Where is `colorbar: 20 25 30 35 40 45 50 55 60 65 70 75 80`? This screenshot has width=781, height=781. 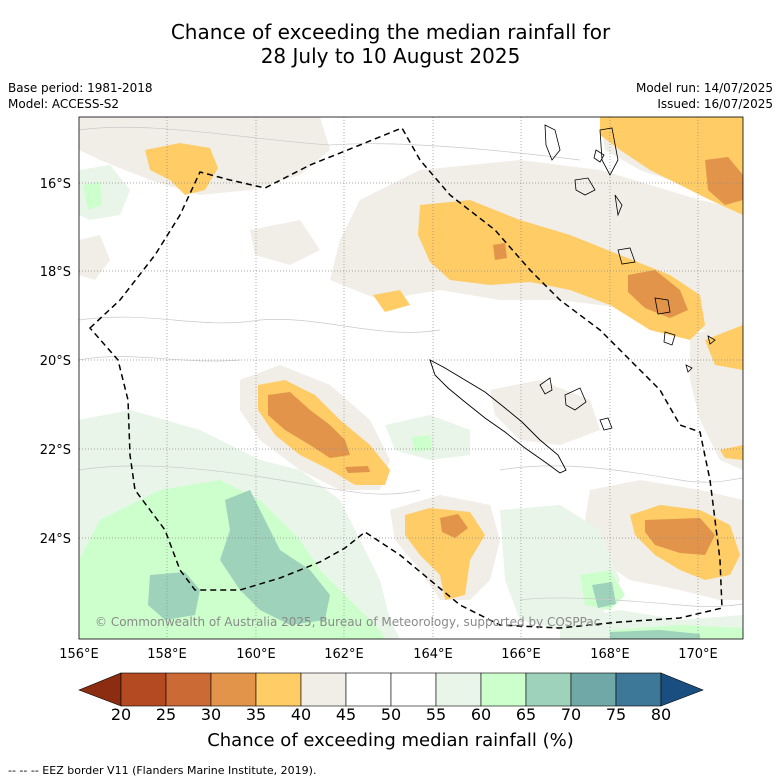
colorbar: 20 25 30 35 40 45 50 55 60 65 70 75 80 is located at coordinates (391, 698).